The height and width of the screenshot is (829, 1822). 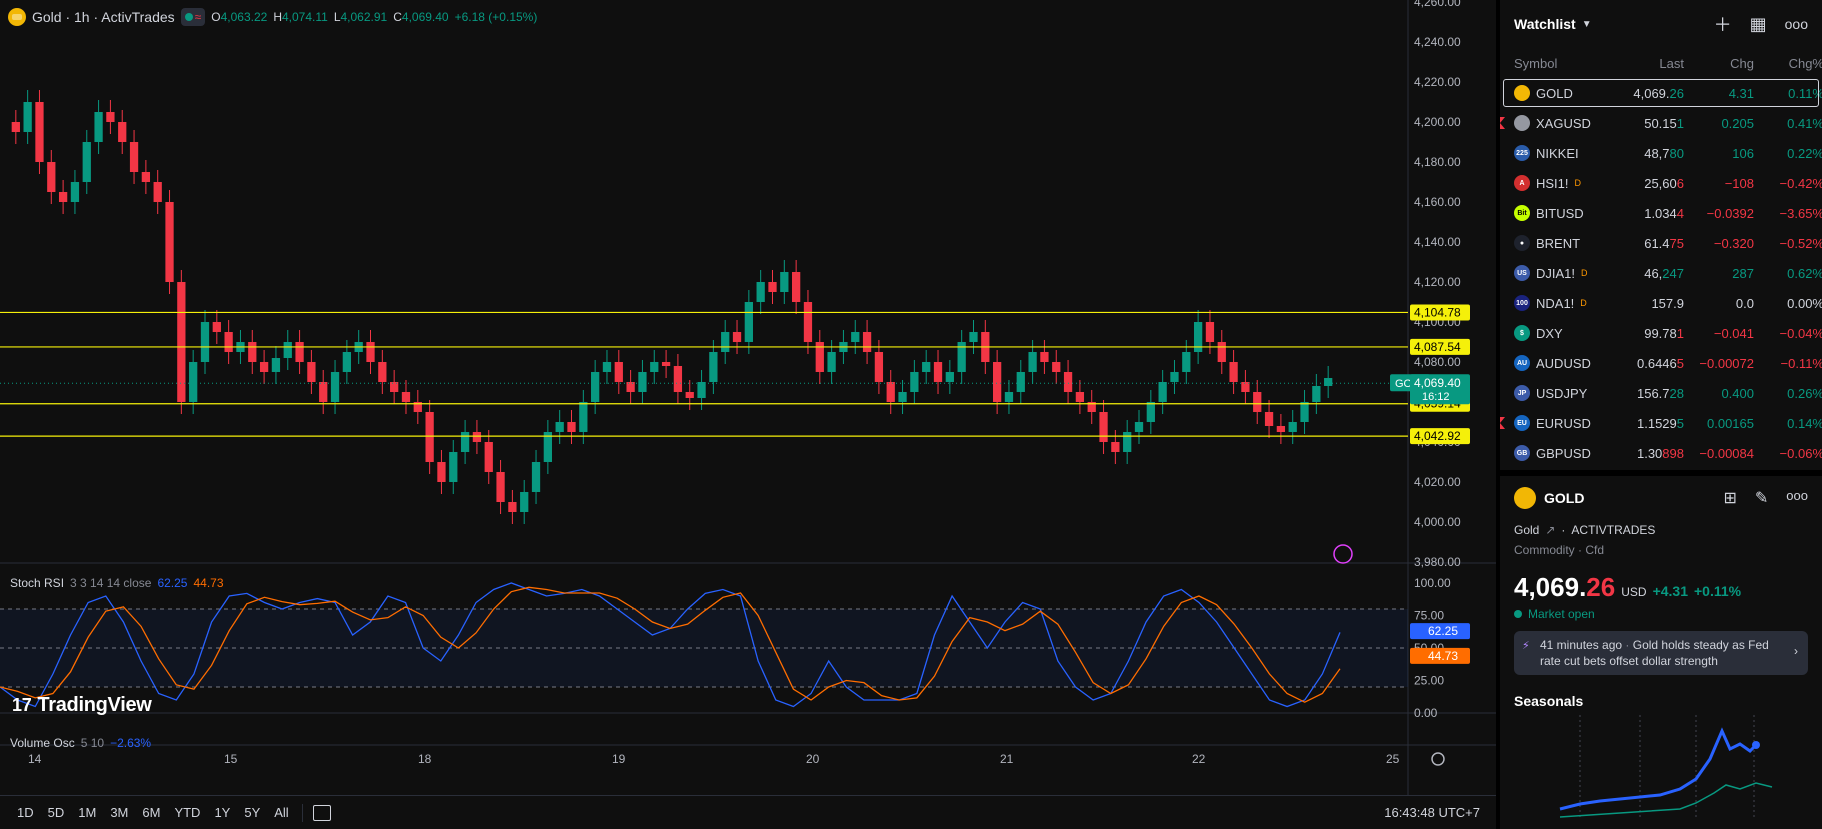 I want to click on calendar-goto-icon, so click(x=321, y=812).